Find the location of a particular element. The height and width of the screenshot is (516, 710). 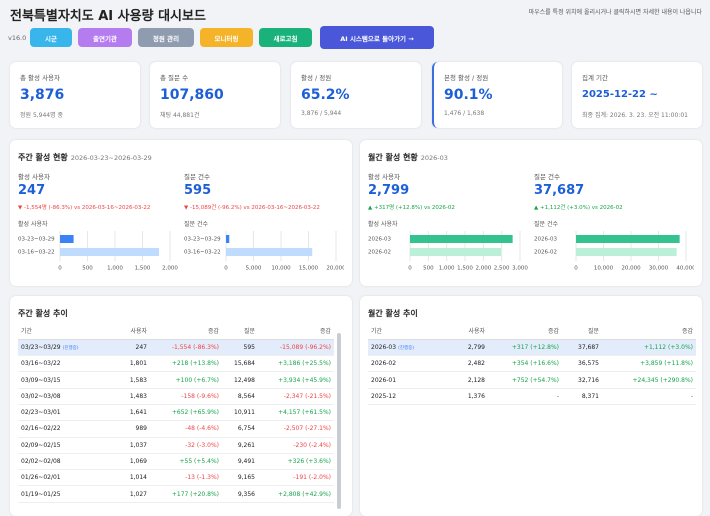

table-cell: +177 (+20.8%) is located at coordinates (186, 494).